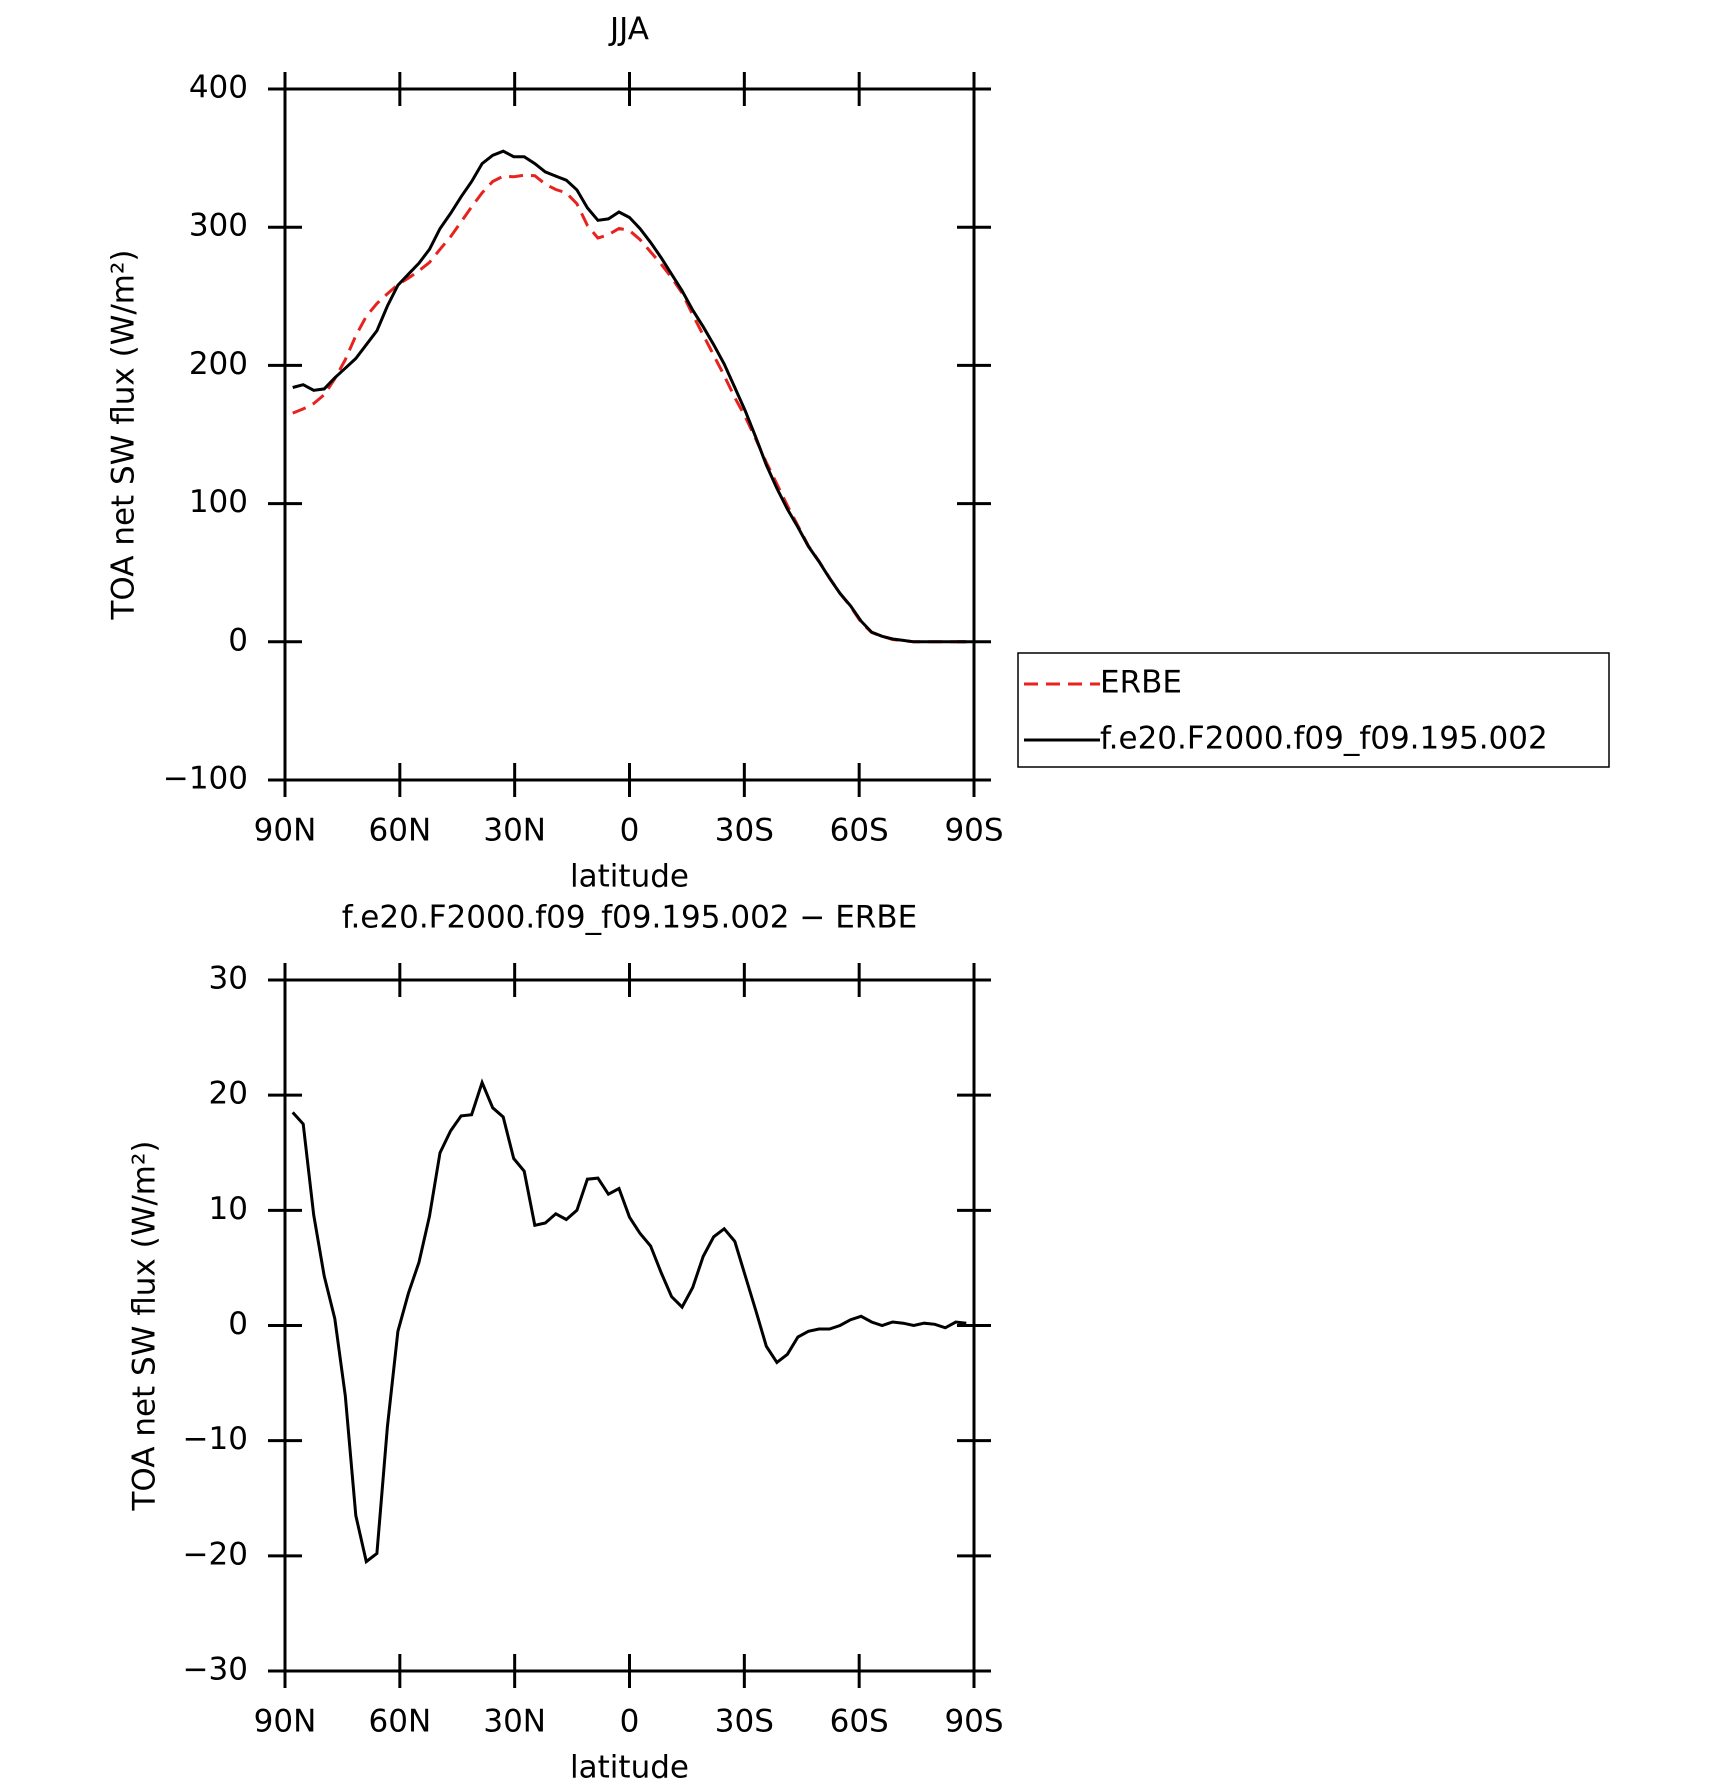 The width and height of the screenshot is (1710, 1783). Describe the element at coordinates (629, 918) in the screenshot. I see `chart-title: f.e20.F2000.f09_f09.195.002 − ERBE` at that location.